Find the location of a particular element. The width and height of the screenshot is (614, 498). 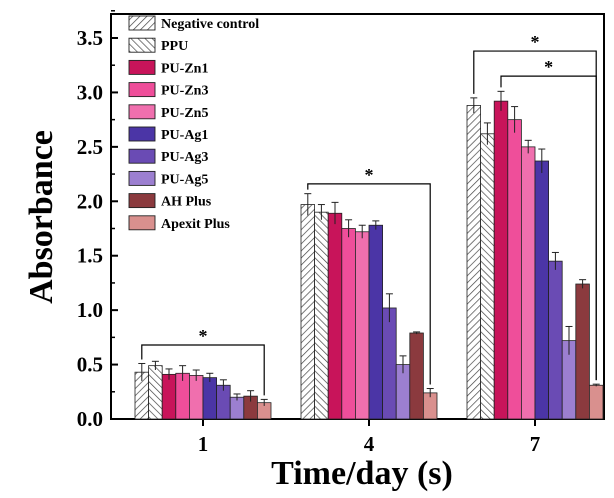

legend-item: PU-Zn5 is located at coordinates (168, 113).